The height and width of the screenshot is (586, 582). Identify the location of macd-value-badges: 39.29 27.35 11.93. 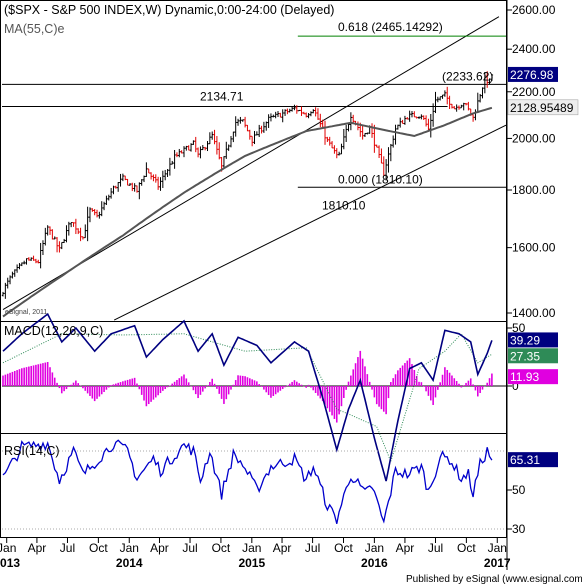
(533, 358).